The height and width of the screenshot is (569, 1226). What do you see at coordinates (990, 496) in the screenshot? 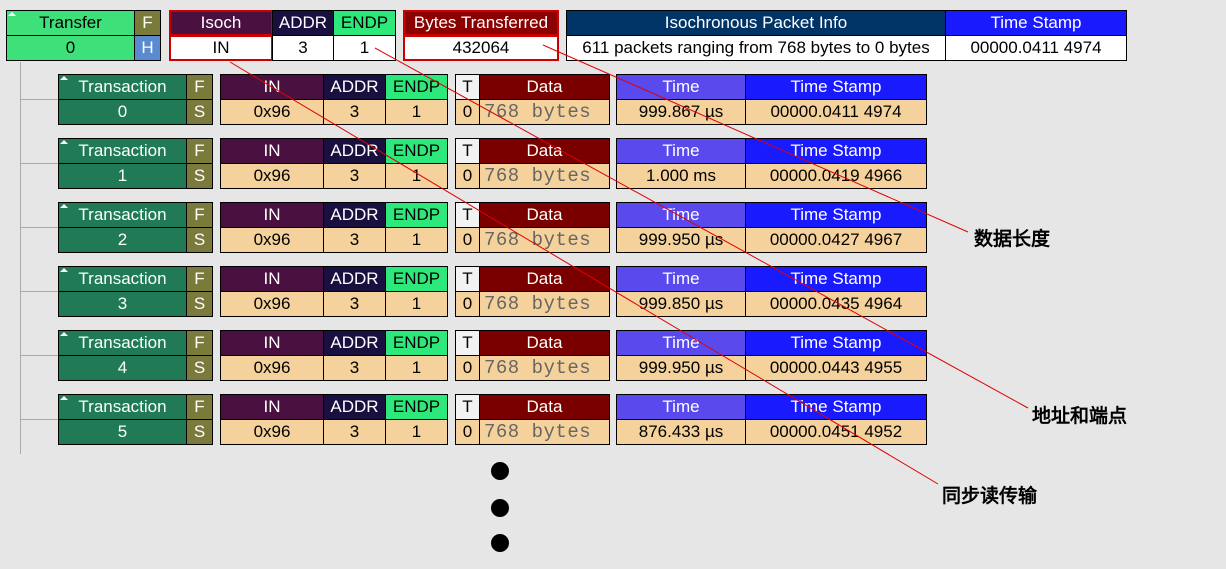
I see `annotation-isoch-read: 同步读传输` at bounding box center [990, 496].